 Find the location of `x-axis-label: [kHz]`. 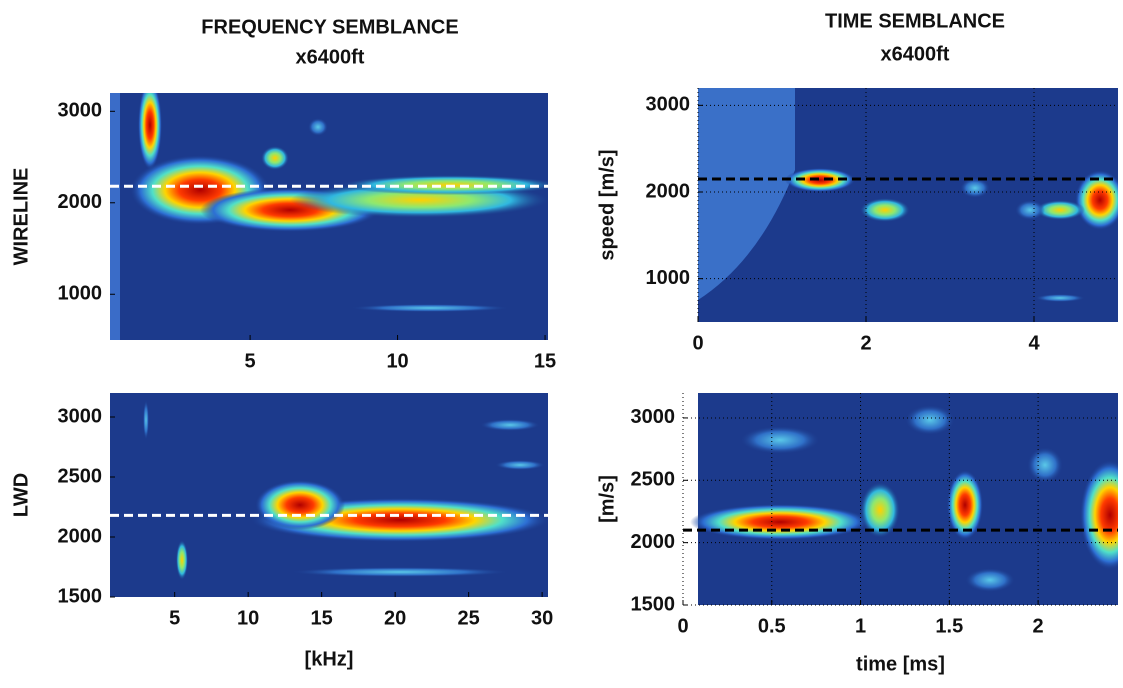

x-axis-label: [kHz] is located at coordinates (329, 659).